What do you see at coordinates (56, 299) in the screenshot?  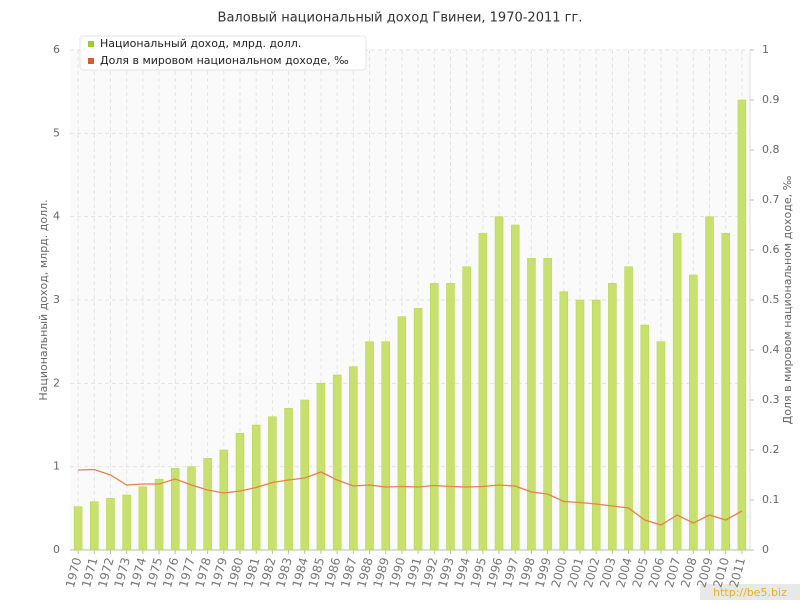 I see `y-tick-label: 3` at bounding box center [56, 299].